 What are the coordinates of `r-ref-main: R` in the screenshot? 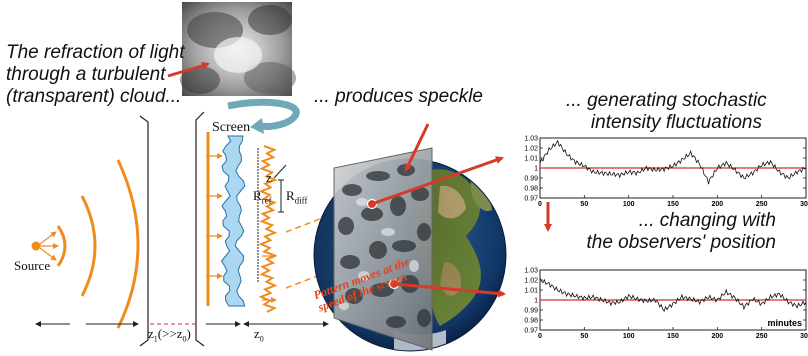 It's located at (257, 195).